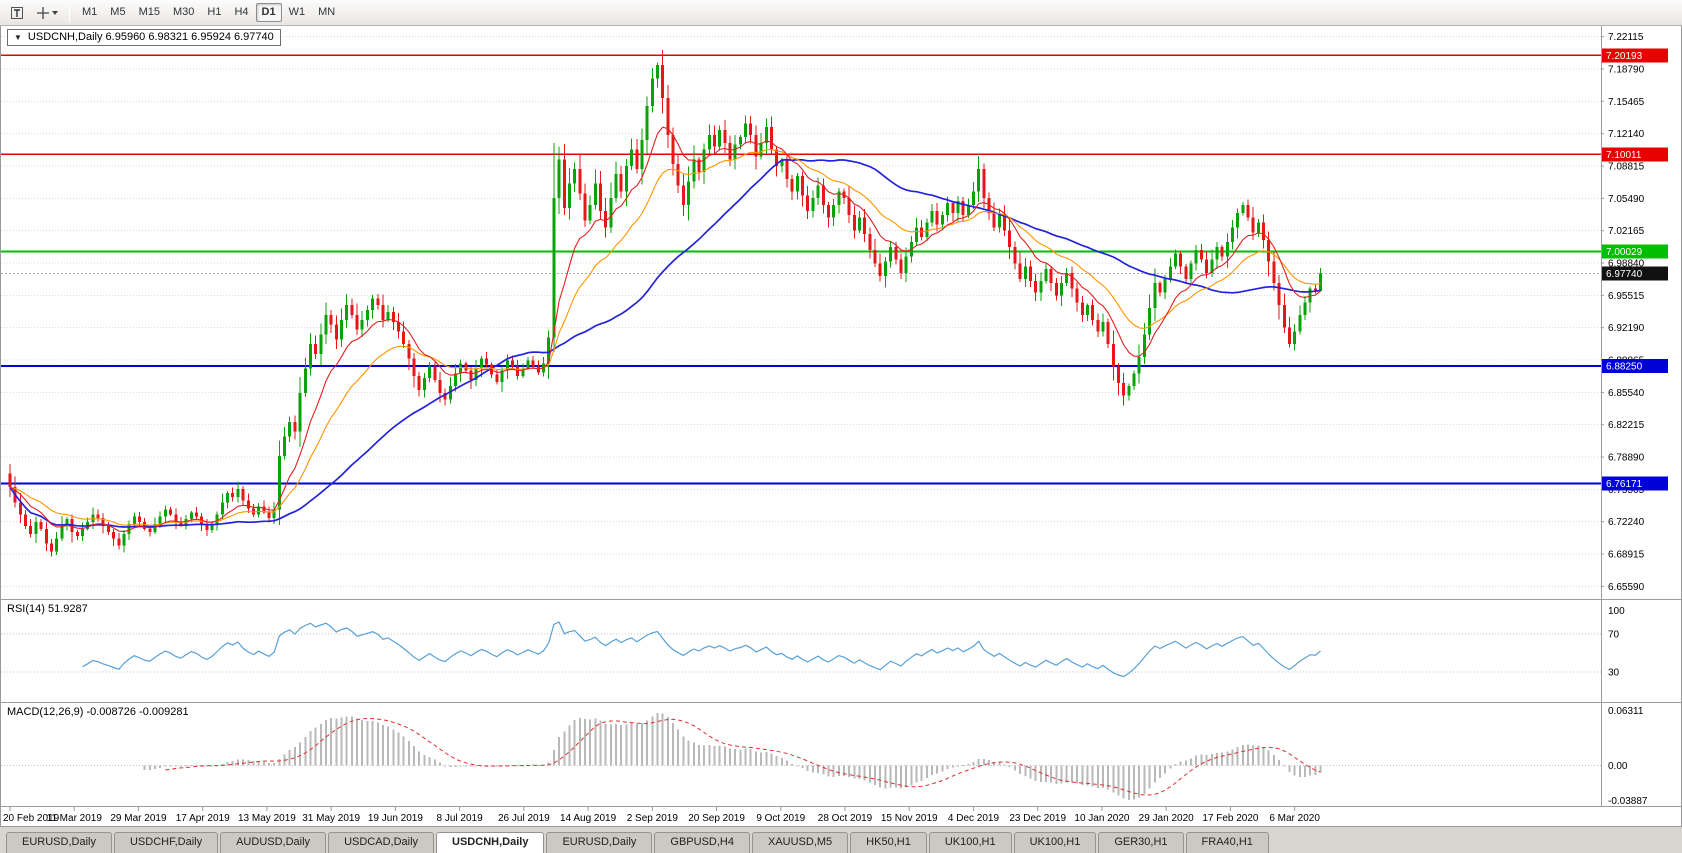  Describe the element at coordinates (214, 12) in the screenshot. I see `timeframe-button-H1: H1` at that location.